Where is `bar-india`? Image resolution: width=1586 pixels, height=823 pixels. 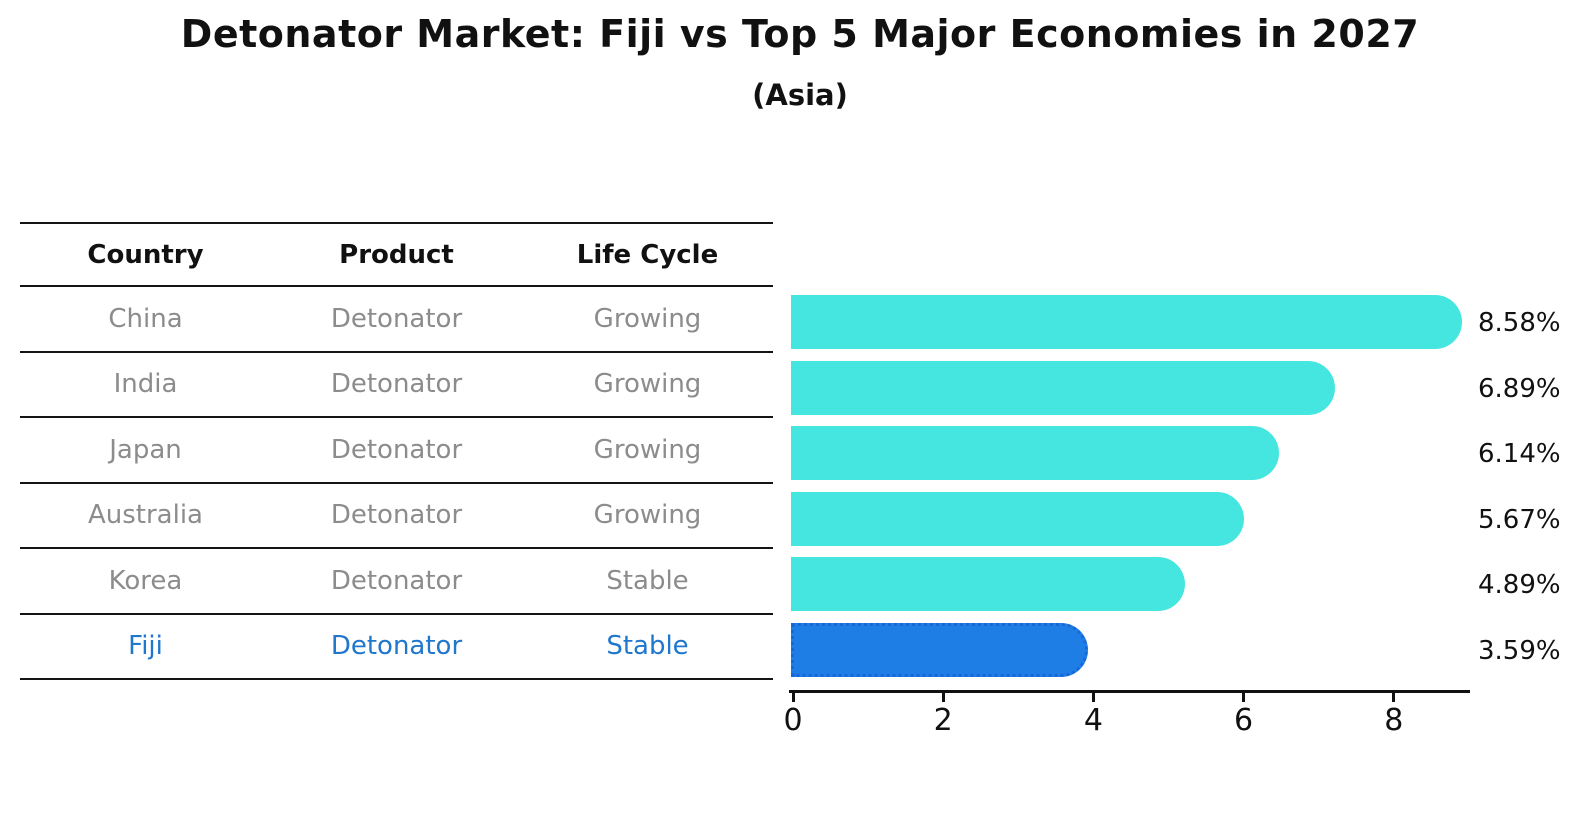 bar-india is located at coordinates (1063, 387).